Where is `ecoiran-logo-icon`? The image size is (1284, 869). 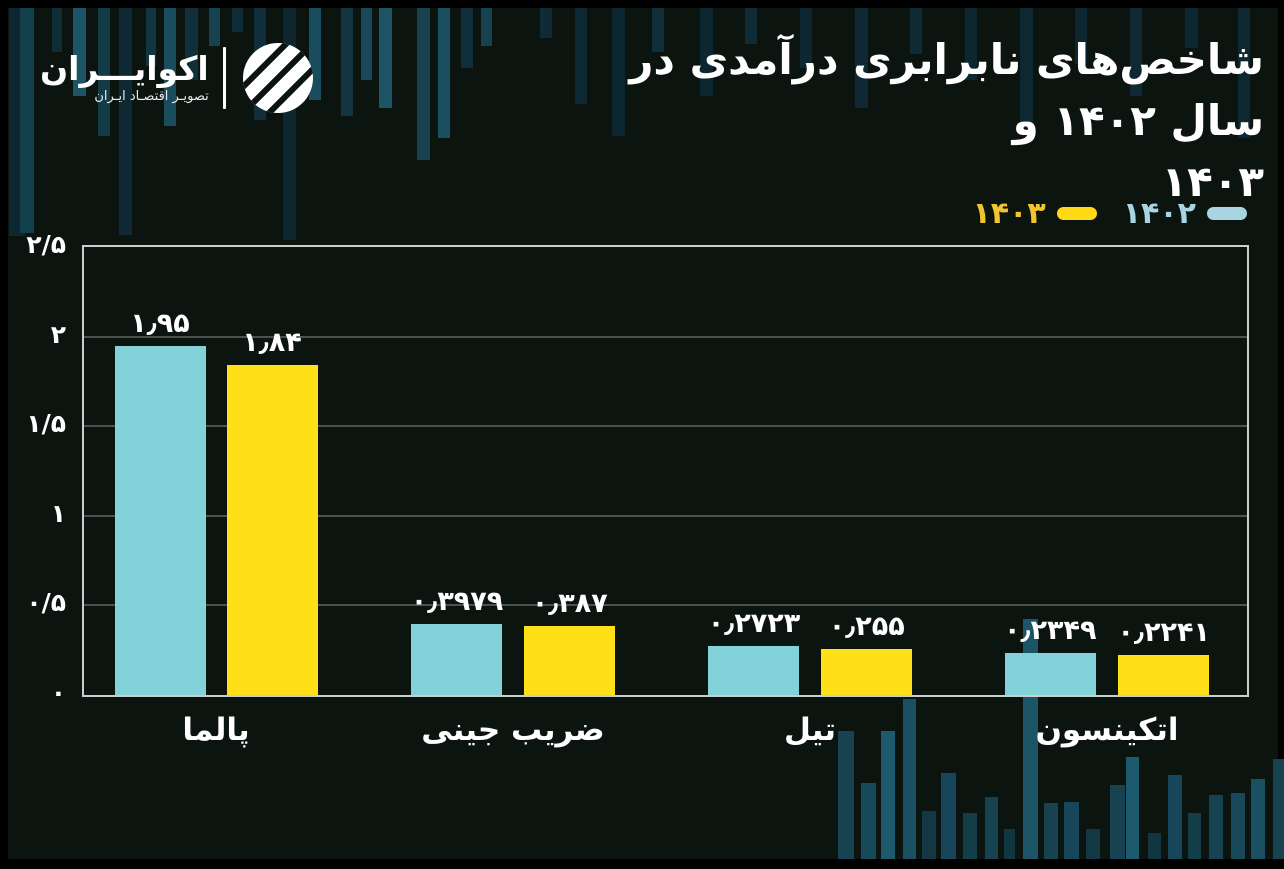
ecoiran-logo-icon is located at coordinates (277, 78).